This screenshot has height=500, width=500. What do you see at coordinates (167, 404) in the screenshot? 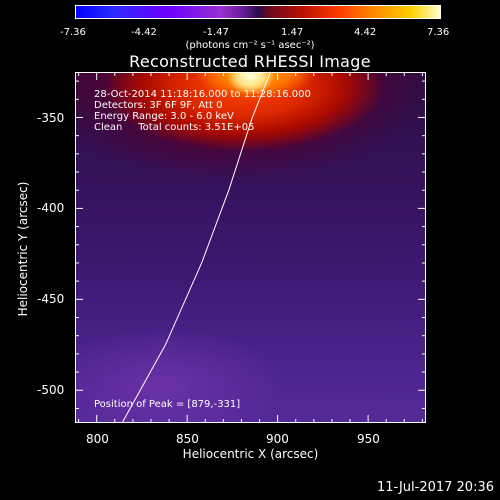
I see `info-peak-position: Position of Peak = [879,-331]` at bounding box center [167, 404].